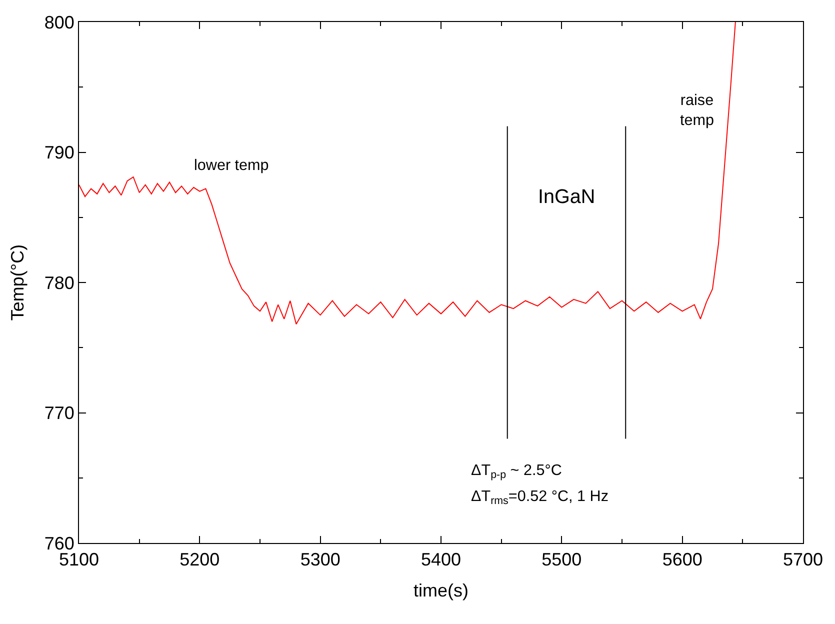 This screenshot has width=835, height=624. What do you see at coordinates (441, 560) in the screenshot?
I see `x-tick-label: 5400` at bounding box center [441, 560].